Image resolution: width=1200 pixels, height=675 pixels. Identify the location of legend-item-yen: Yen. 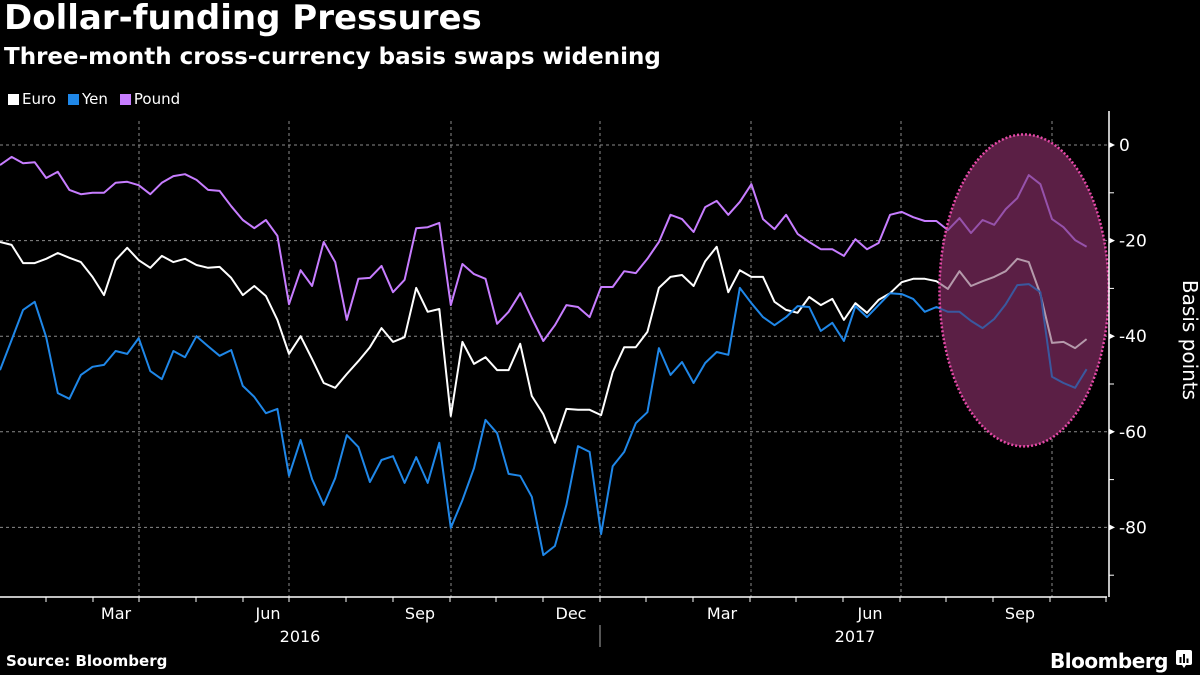
(88, 99).